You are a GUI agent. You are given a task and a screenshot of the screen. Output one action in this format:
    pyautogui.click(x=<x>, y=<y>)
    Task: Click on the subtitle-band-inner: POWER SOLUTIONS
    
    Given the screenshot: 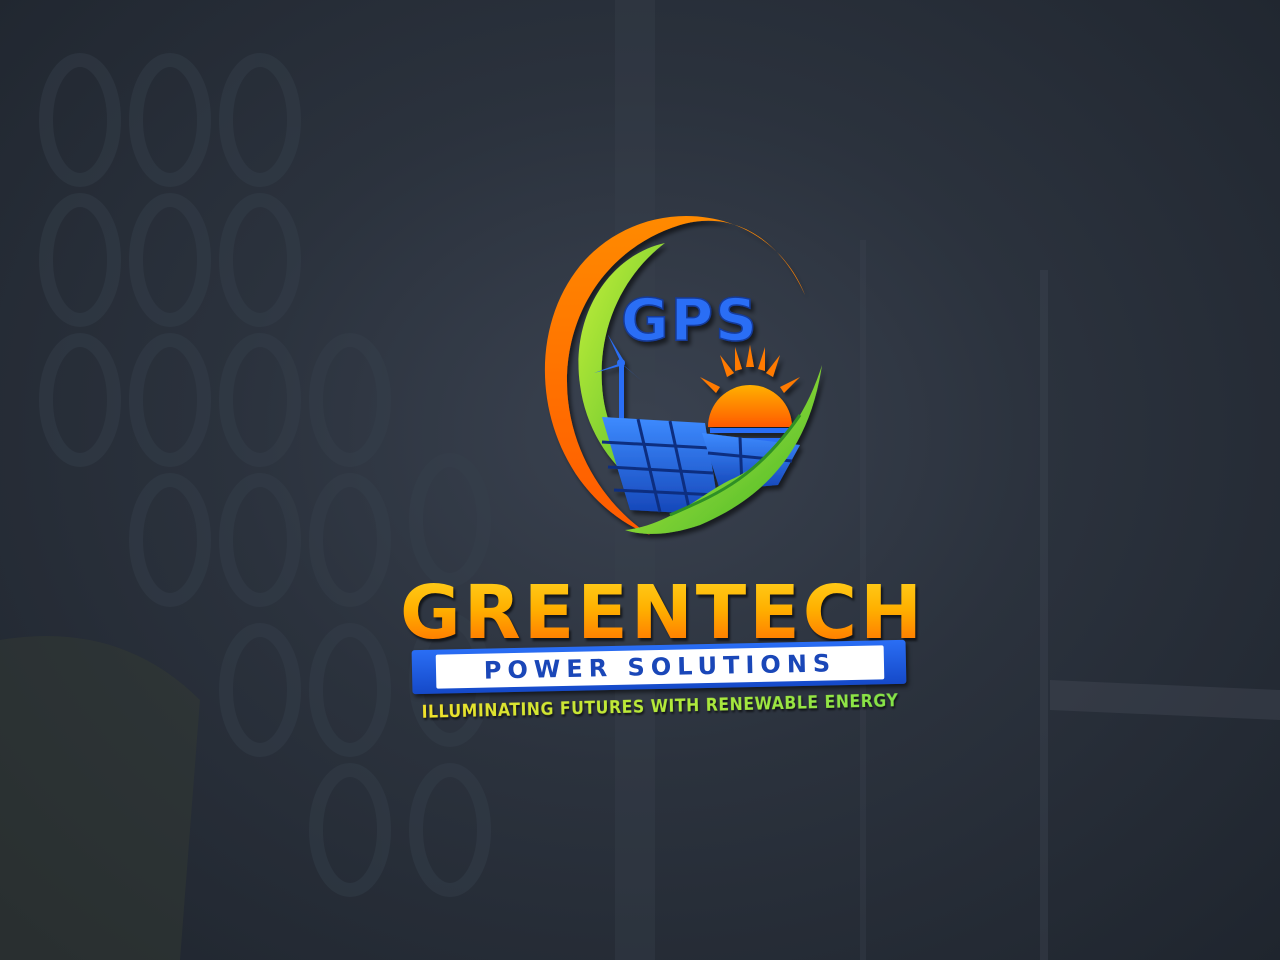 What is the action you would take?
    pyautogui.click(x=660, y=667)
    